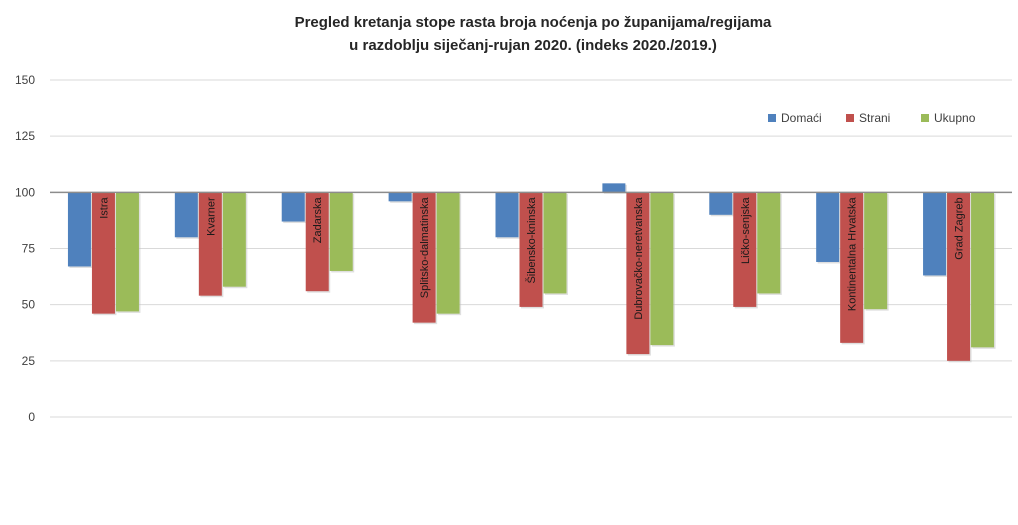 This screenshot has height=525, width=1018. What do you see at coordinates (614, 188) in the screenshot?
I see `bar-domaći-5` at bounding box center [614, 188].